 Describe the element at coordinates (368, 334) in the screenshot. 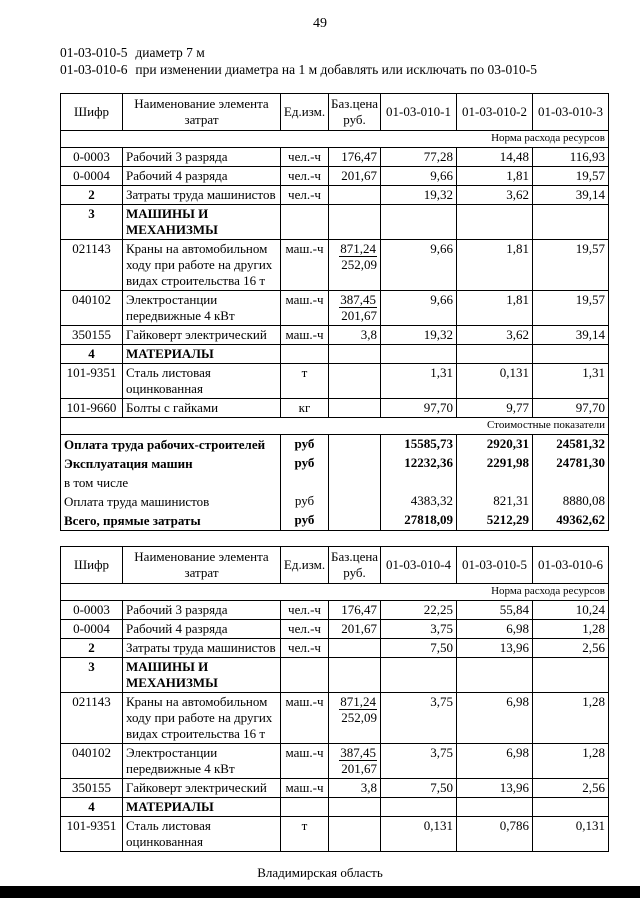

I see `price-number: 3,8` at that location.